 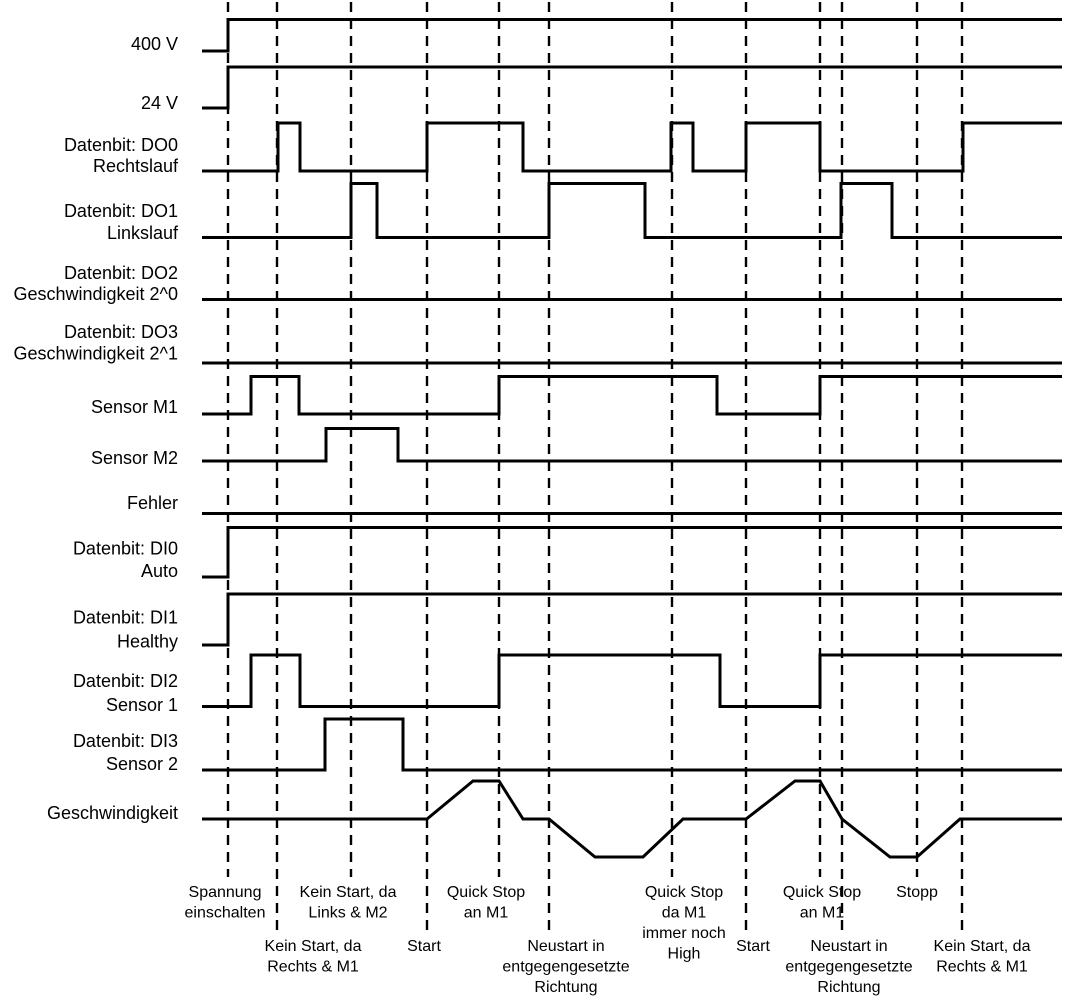 I want to click on event-annotation-4-line1: an M1, so click(x=486, y=913).